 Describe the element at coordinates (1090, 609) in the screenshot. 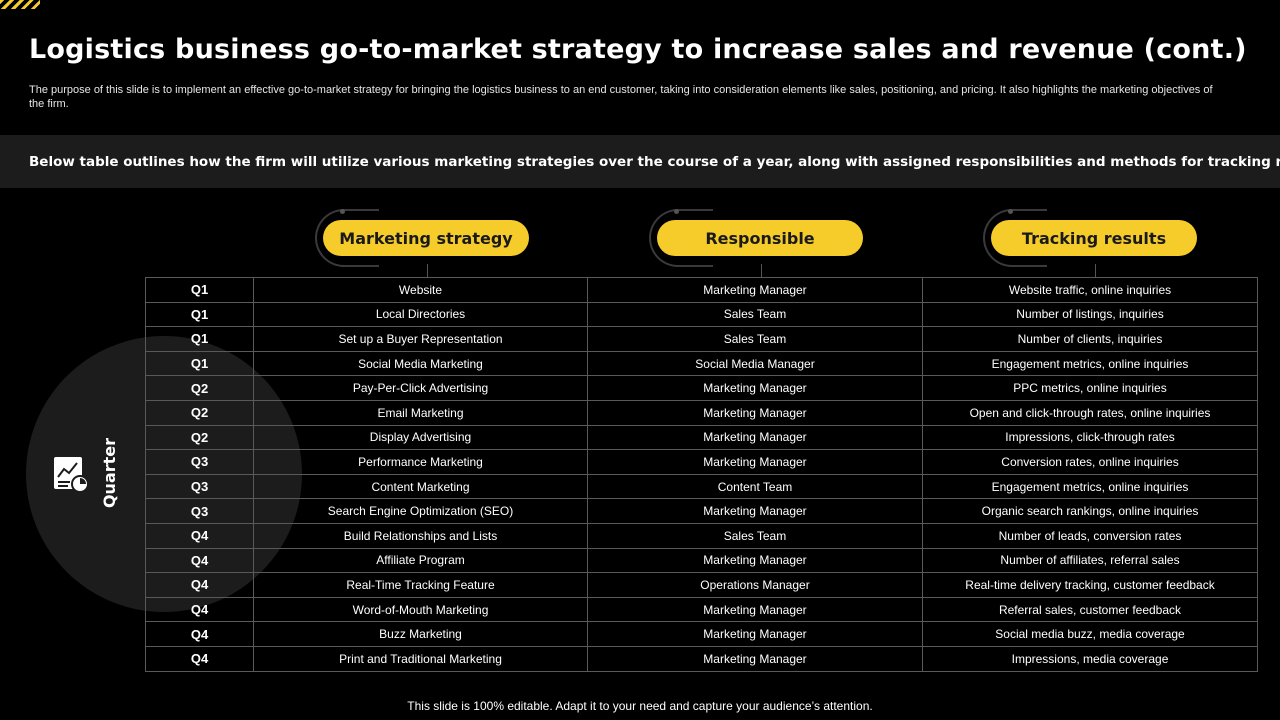

I see `tracking-cell: Referral sales, customer feedback` at that location.